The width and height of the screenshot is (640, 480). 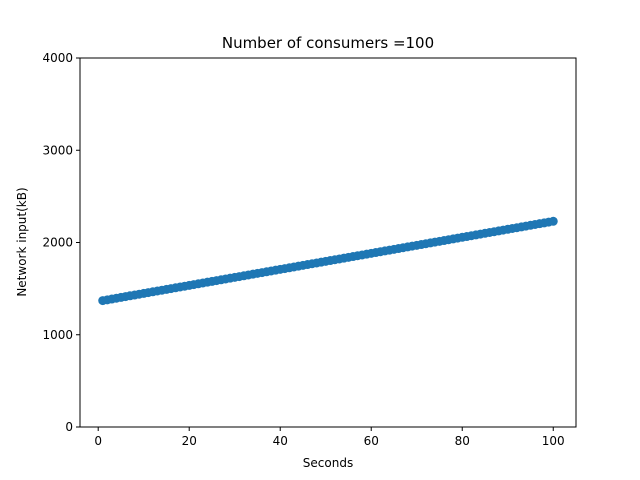 I want to click on x-tick-label: 0, so click(x=98, y=441).